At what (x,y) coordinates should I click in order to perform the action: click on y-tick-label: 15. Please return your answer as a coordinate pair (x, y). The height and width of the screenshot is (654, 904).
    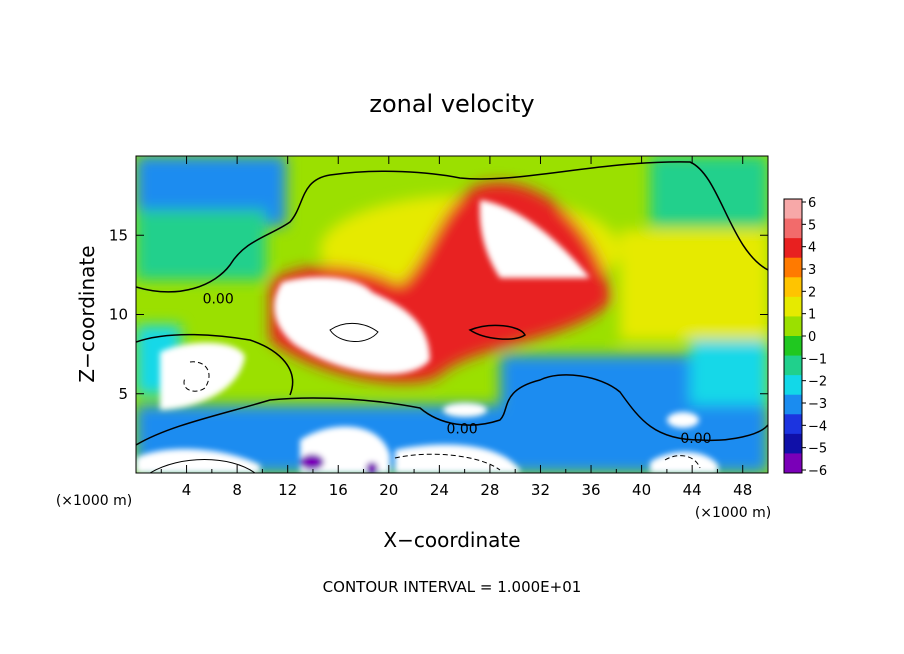
    Looking at the image, I should click on (118, 235).